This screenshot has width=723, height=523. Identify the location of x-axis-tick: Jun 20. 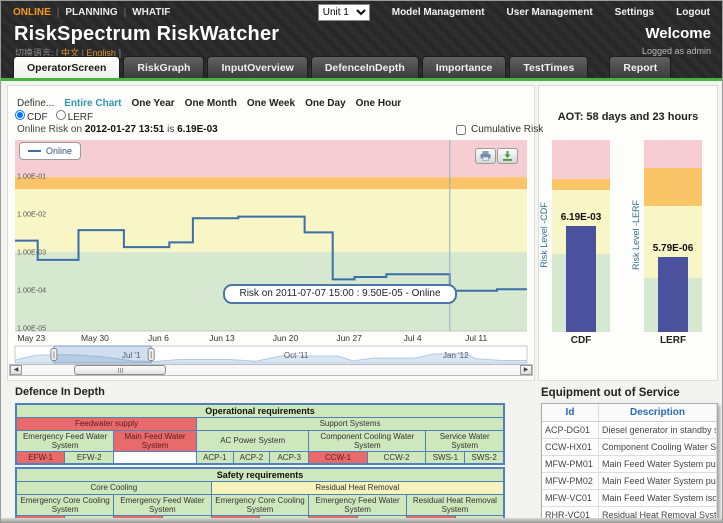
(286, 338).